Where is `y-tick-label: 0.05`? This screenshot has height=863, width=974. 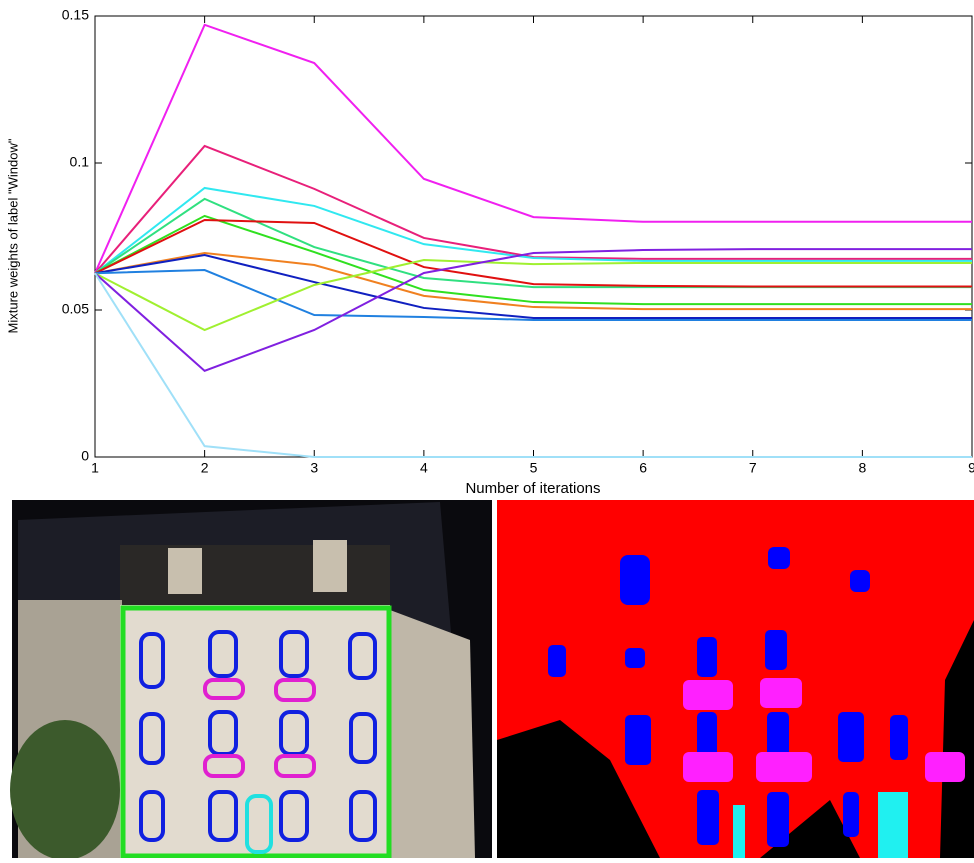
y-tick-label: 0.05 is located at coordinates (75, 309).